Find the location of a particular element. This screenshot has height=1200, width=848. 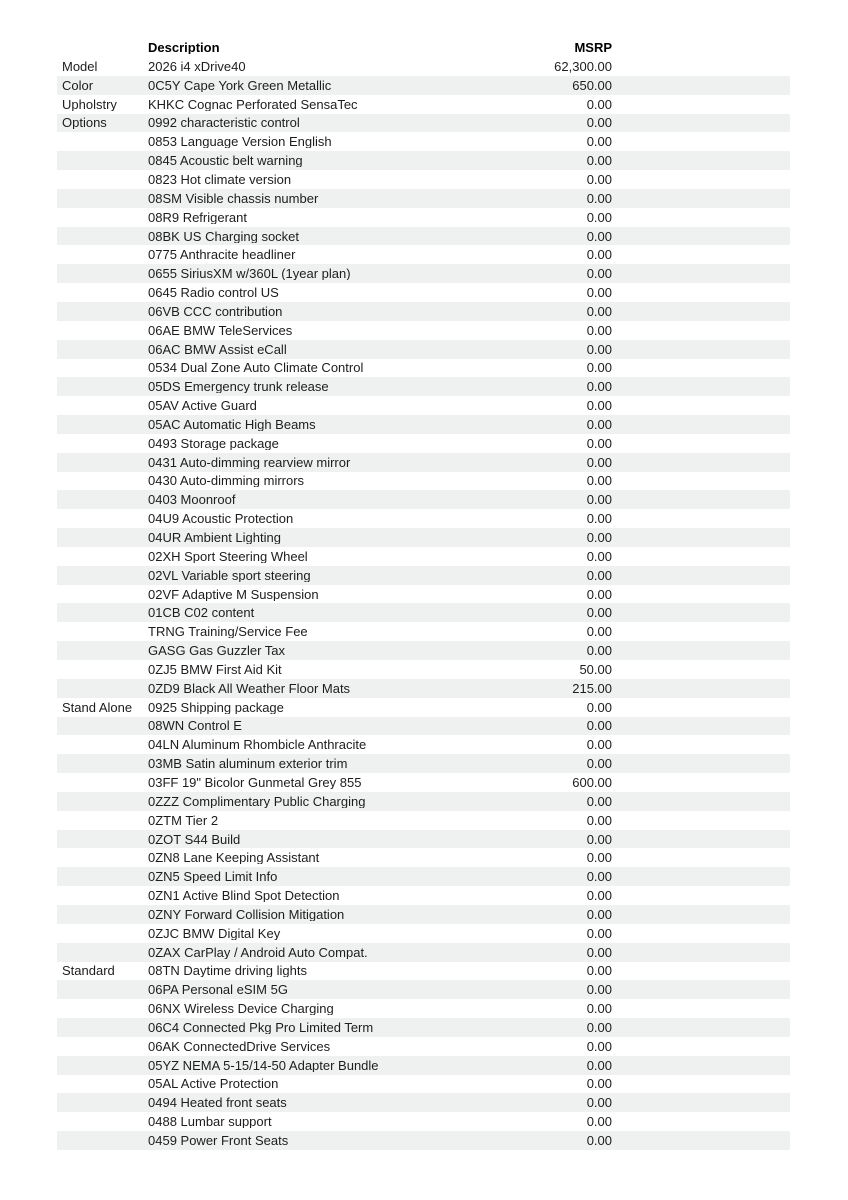

row-description: 06NX Wireless Device Charging is located at coordinates (241, 1009).